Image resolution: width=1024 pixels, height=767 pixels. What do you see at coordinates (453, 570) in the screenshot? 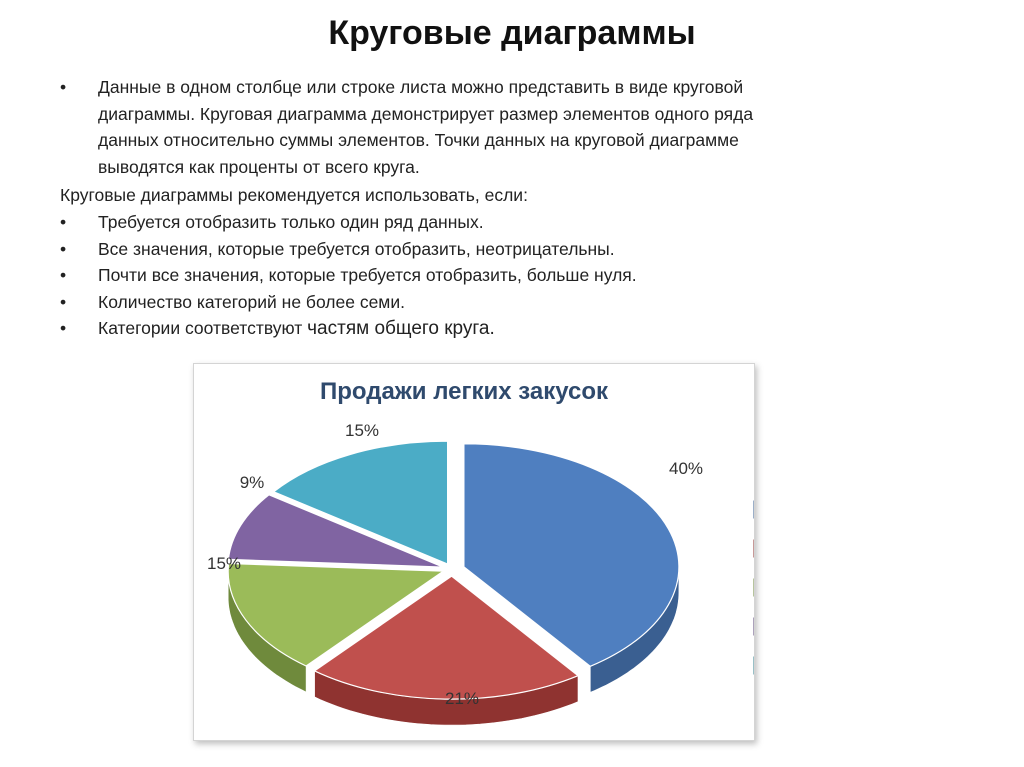
I see `pie-tops` at bounding box center [453, 570].